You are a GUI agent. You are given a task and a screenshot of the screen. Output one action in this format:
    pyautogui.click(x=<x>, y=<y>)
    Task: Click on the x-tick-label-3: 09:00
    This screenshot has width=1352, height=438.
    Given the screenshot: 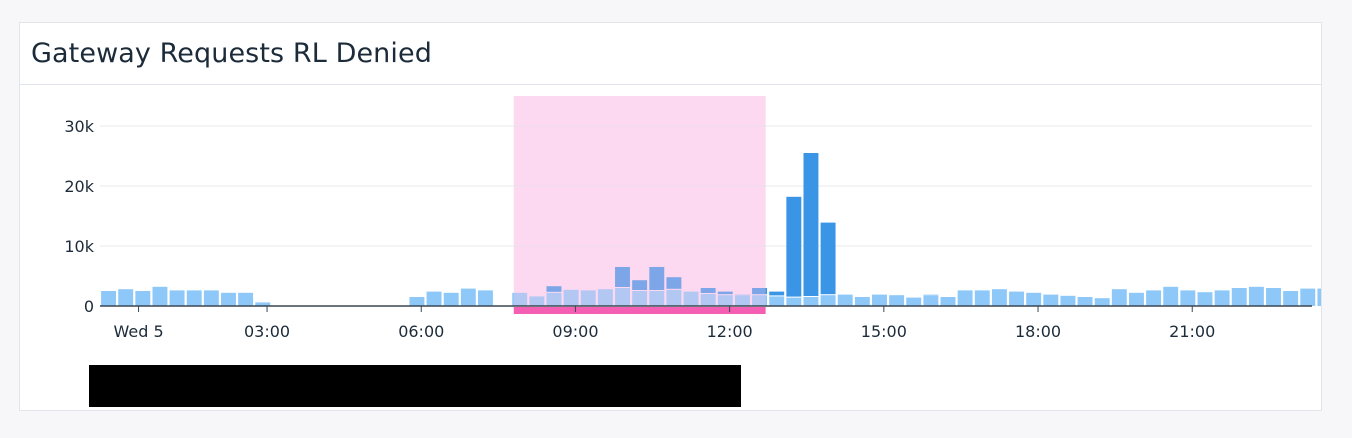 What is the action you would take?
    pyautogui.click(x=575, y=331)
    